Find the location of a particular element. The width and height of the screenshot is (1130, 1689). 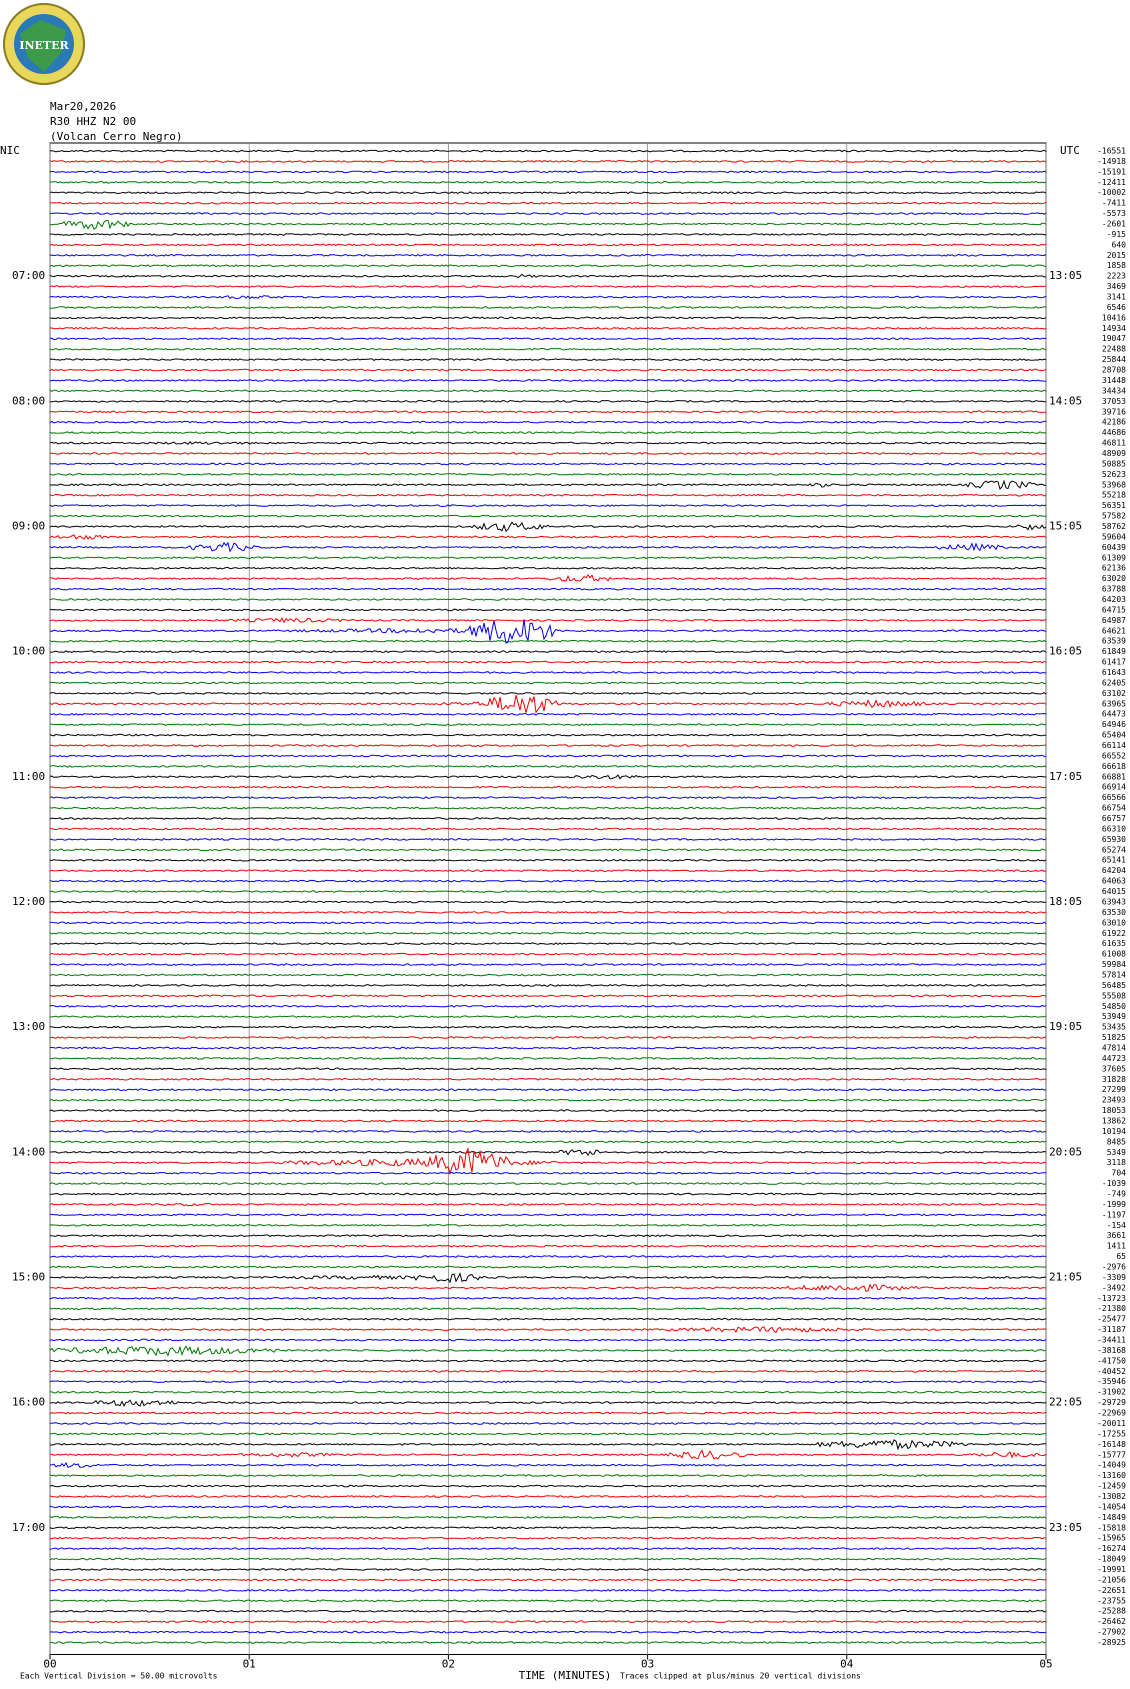

x-tick-label: 00 is located at coordinates (49, 1663).